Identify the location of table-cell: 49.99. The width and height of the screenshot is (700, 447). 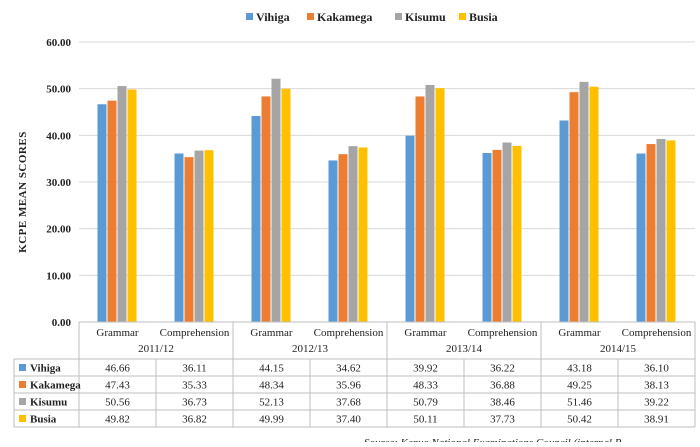
(271, 420).